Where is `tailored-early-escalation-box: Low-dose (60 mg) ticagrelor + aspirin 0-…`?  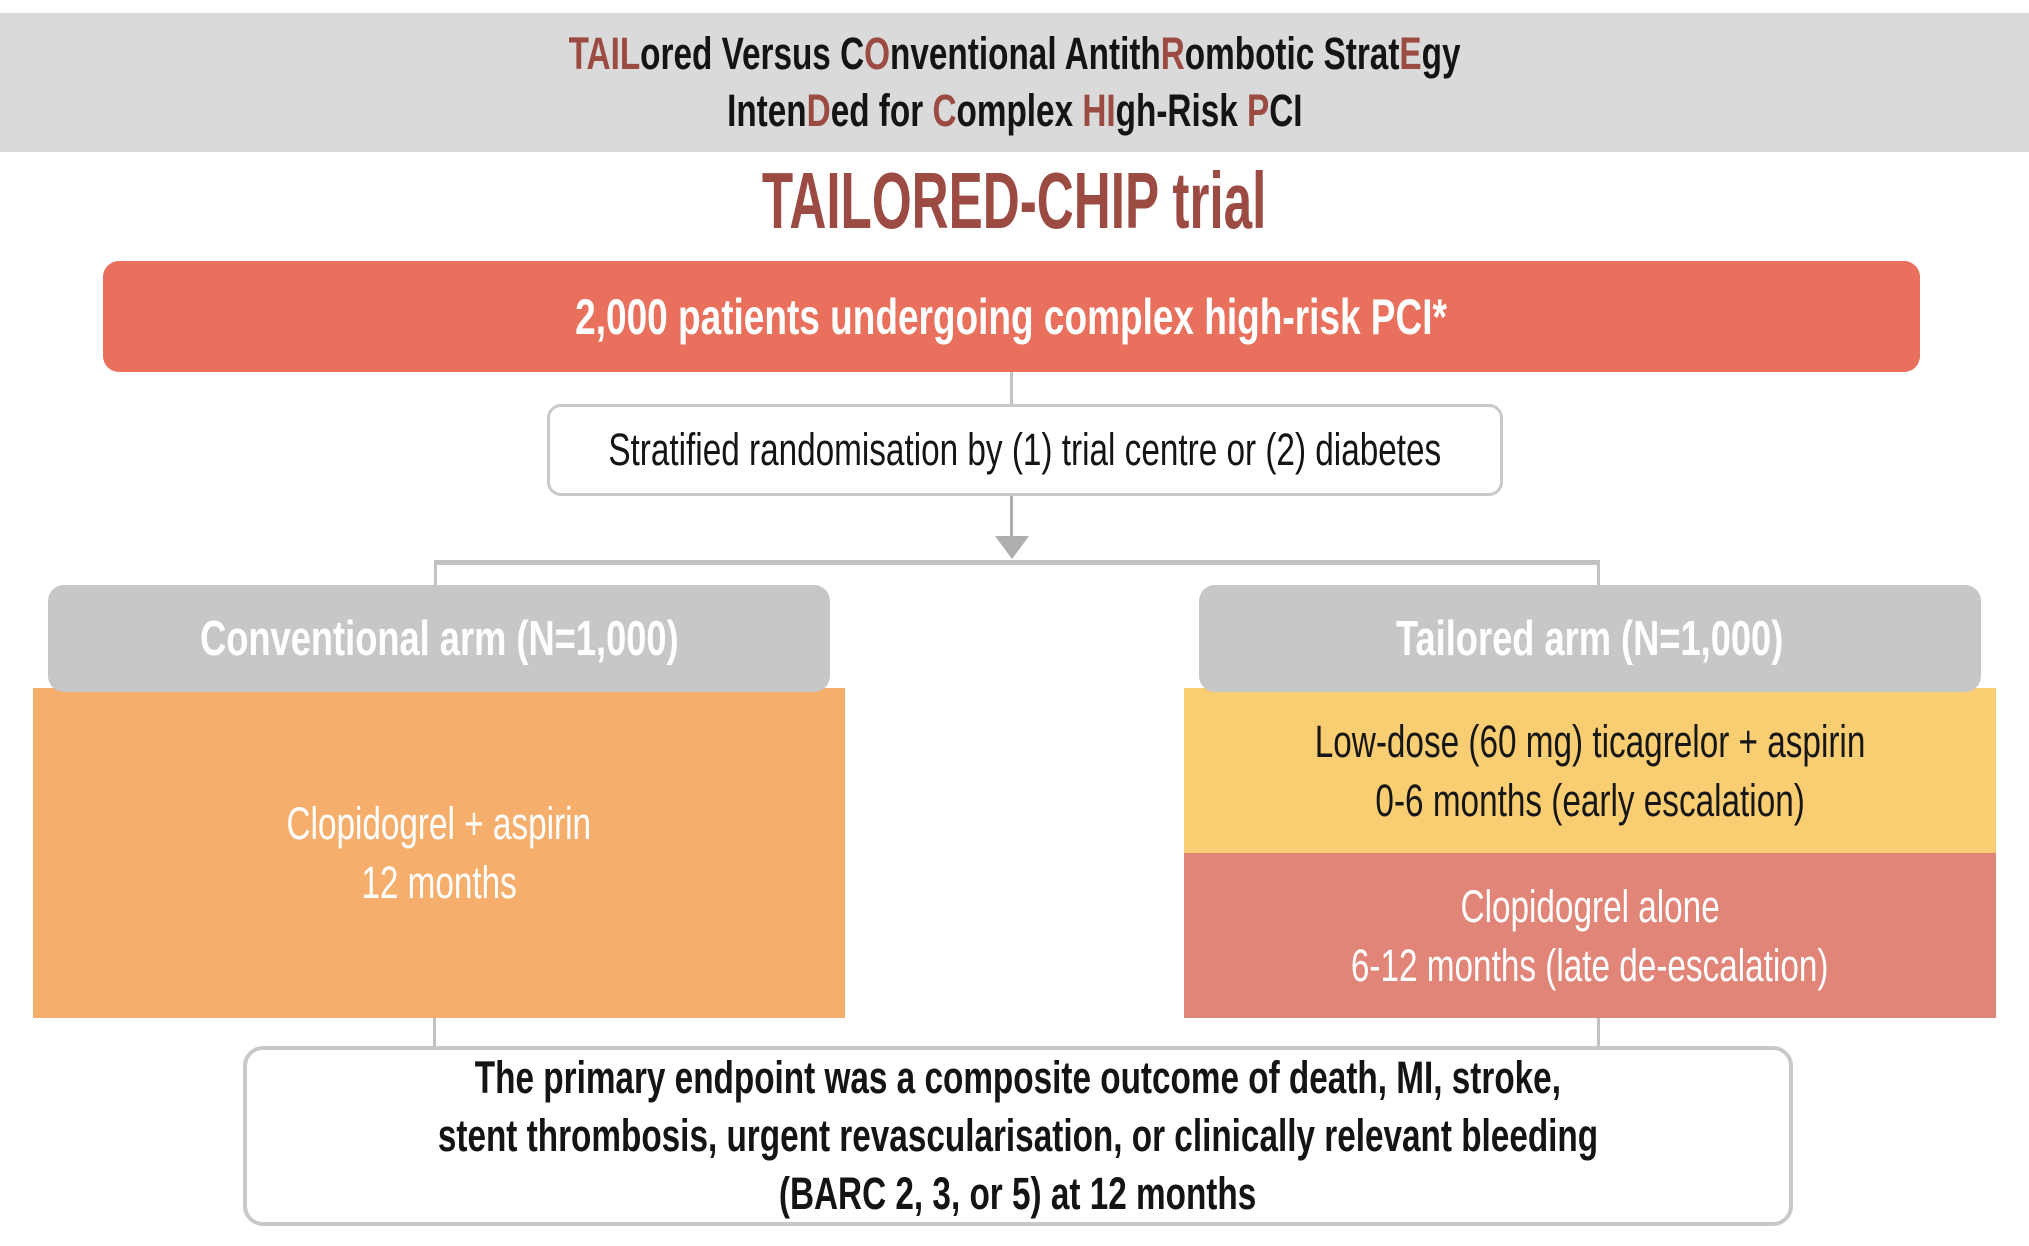
tailored-early-escalation-box: Low-dose (60 mg) ticagrelor + aspirin 0-… is located at coordinates (1590, 770).